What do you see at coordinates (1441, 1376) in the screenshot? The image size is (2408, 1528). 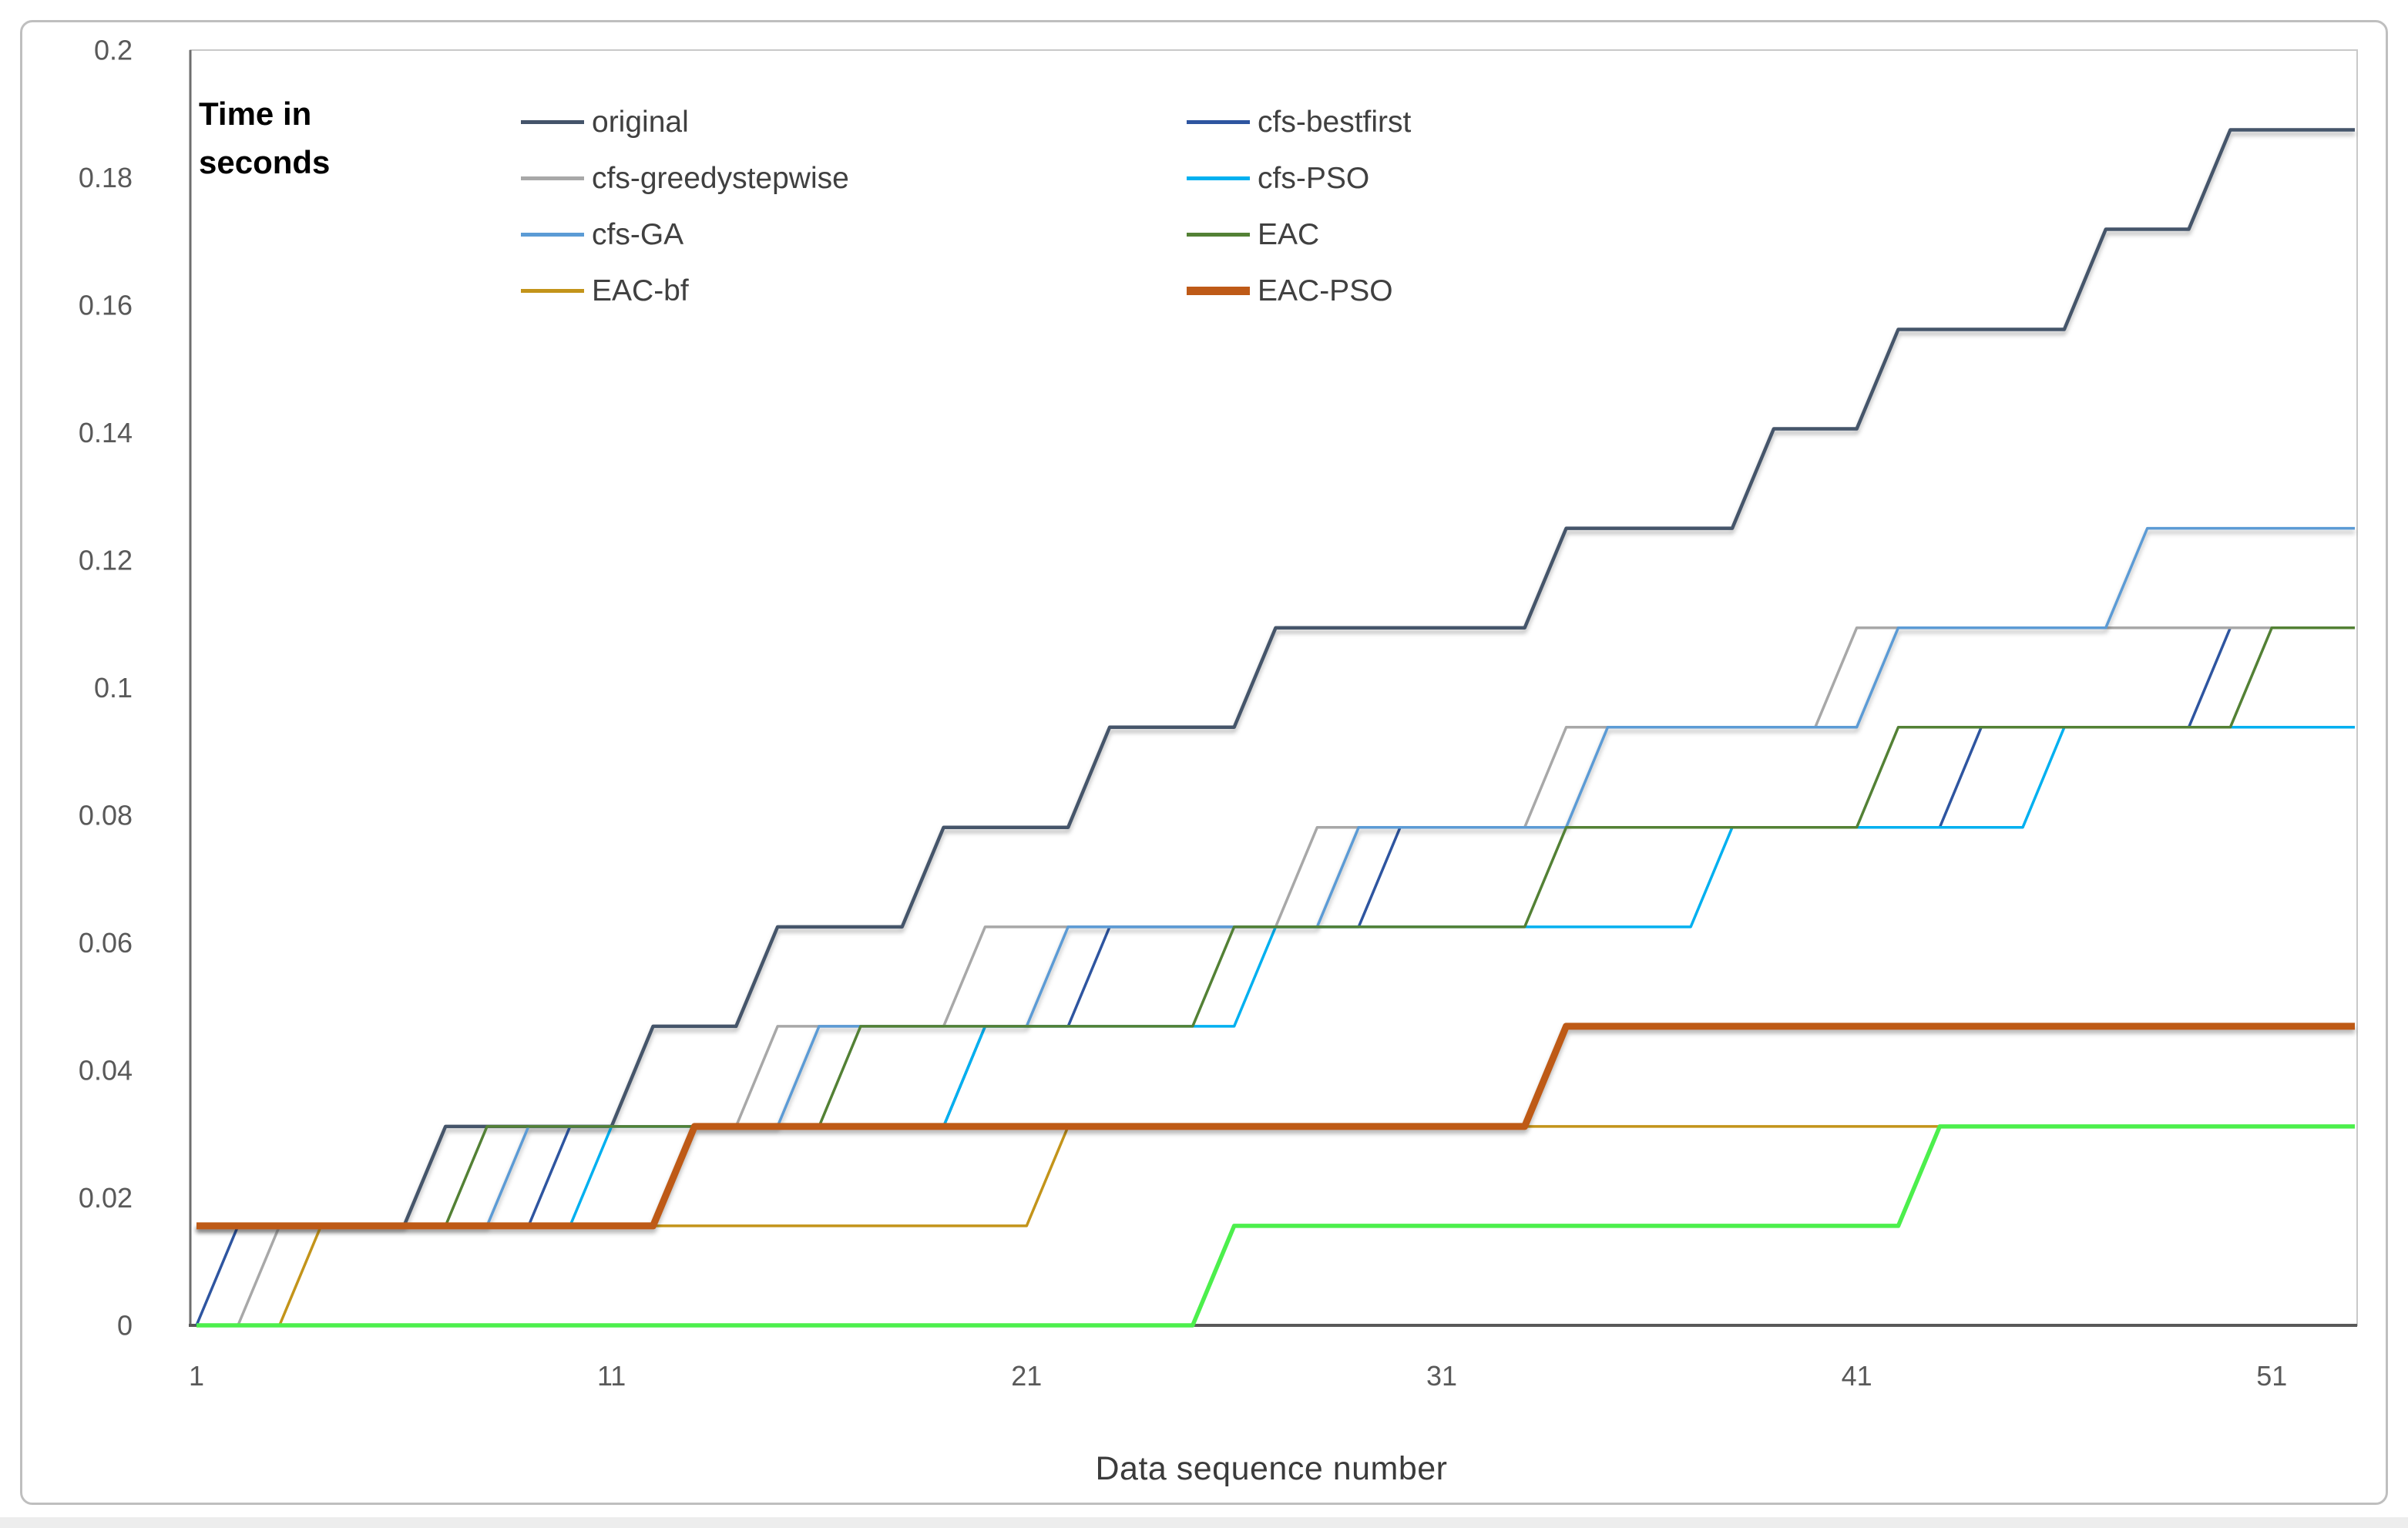 I see `x-tick-label: 31` at bounding box center [1441, 1376].